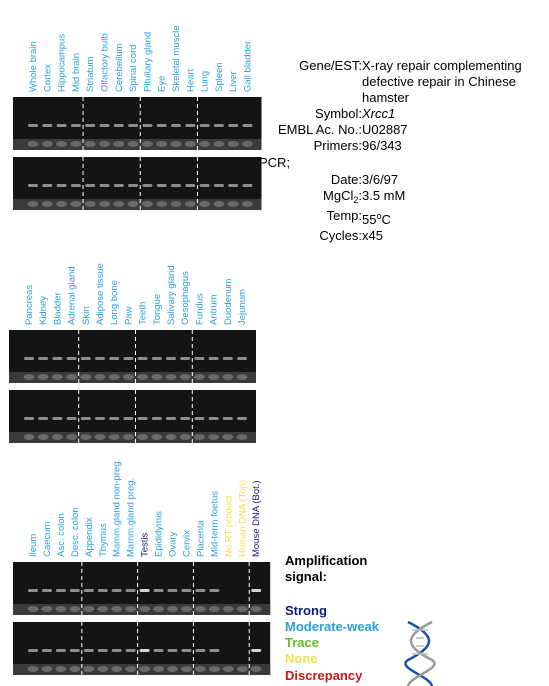 This screenshot has width=549, height=686. What do you see at coordinates (33, 545) in the screenshot?
I see `lane-label: Ileum` at bounding box center [33, 545].